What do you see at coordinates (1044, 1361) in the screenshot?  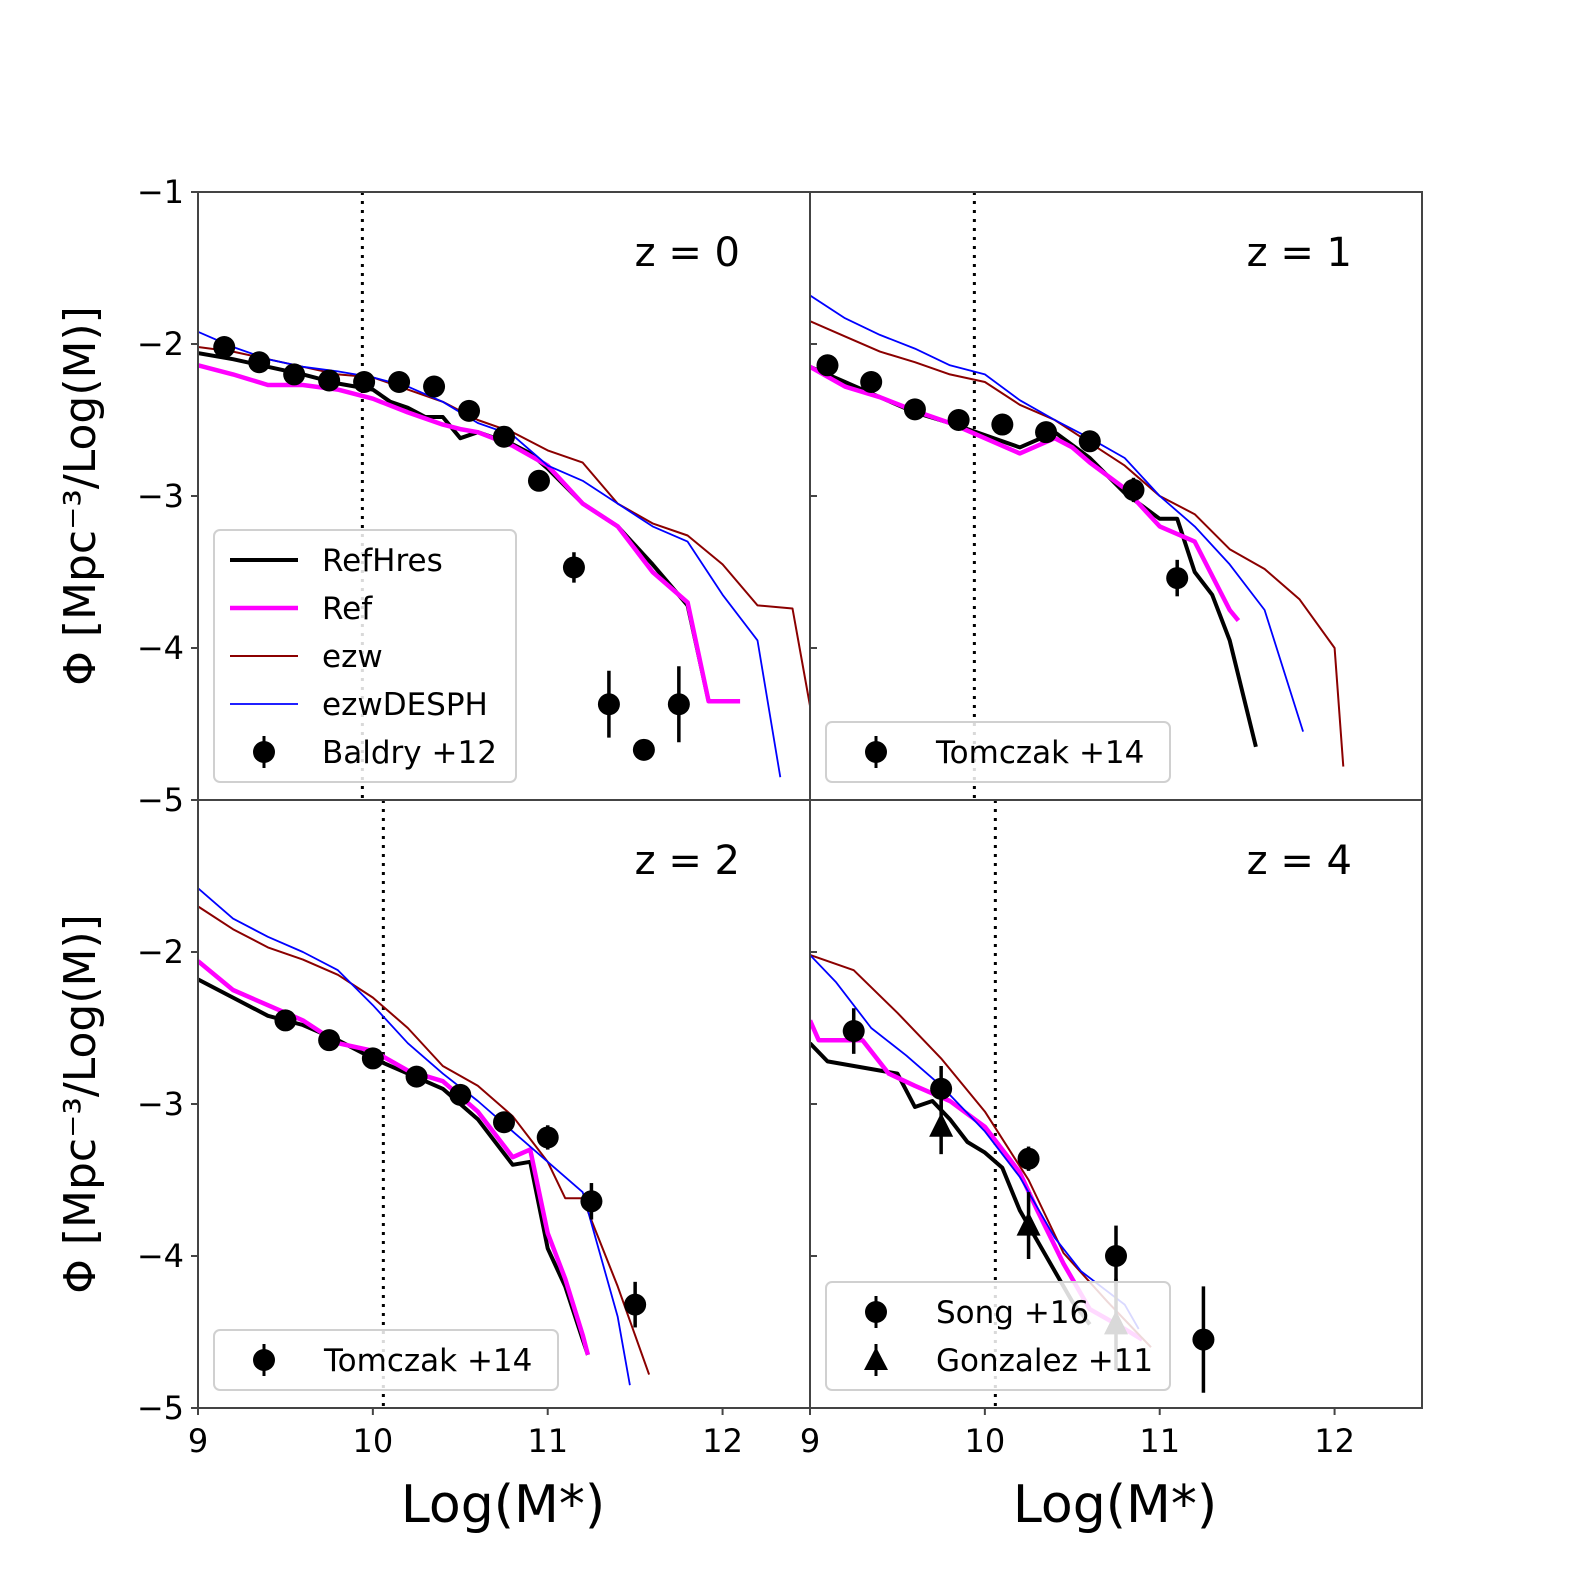 I see `legend-label: Gonzalez +11` at bounding box center [1044, 1361].